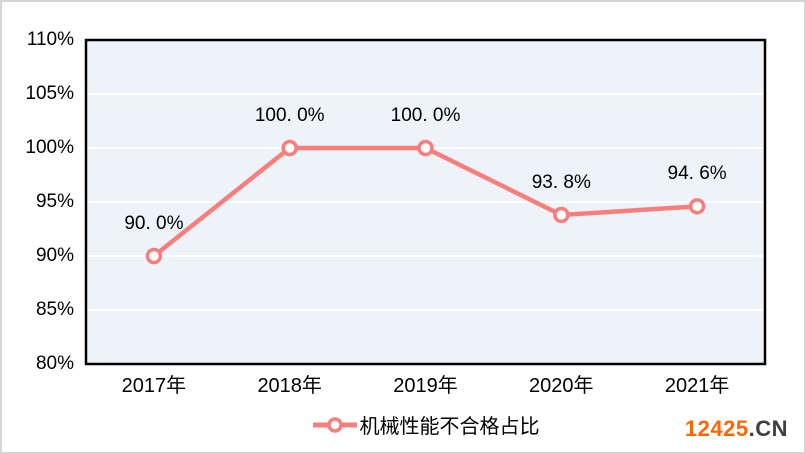 This screenshot has height=454, width=806. What do you see at coordinates (154, 386) in the screenshot?
I see `x-category-label: 2017年` at bounding box center [154, 386].